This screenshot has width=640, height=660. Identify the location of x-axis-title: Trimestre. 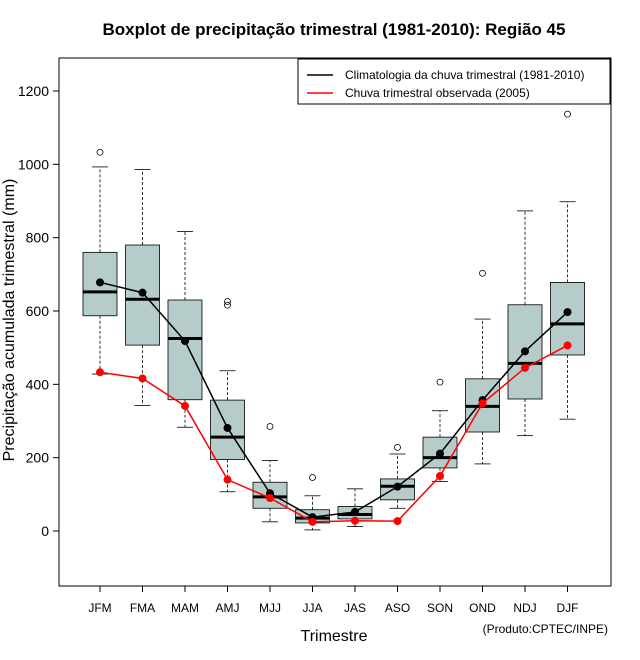
(334, 636).